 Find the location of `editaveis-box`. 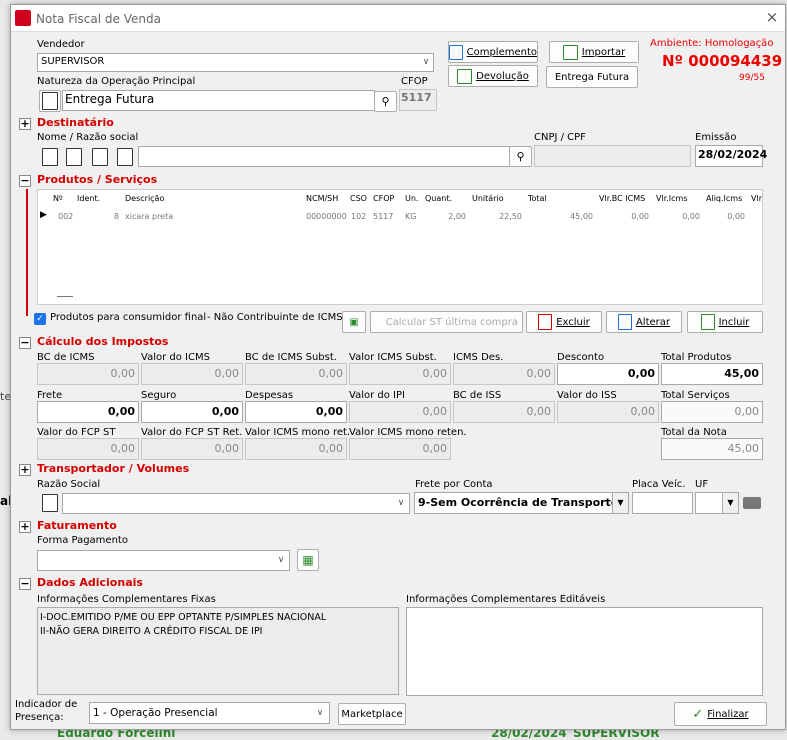

editaveis-box is located at coordinates (584, 651).